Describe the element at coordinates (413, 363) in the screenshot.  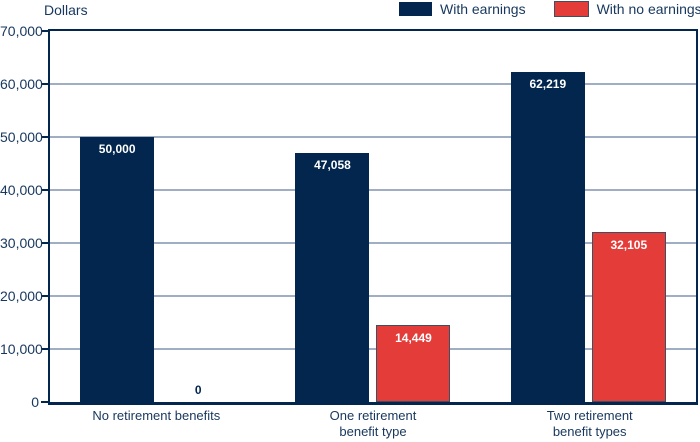
I see `bar-with-no-earnings-one-retirement-benefit-type: 14,449` at that location.